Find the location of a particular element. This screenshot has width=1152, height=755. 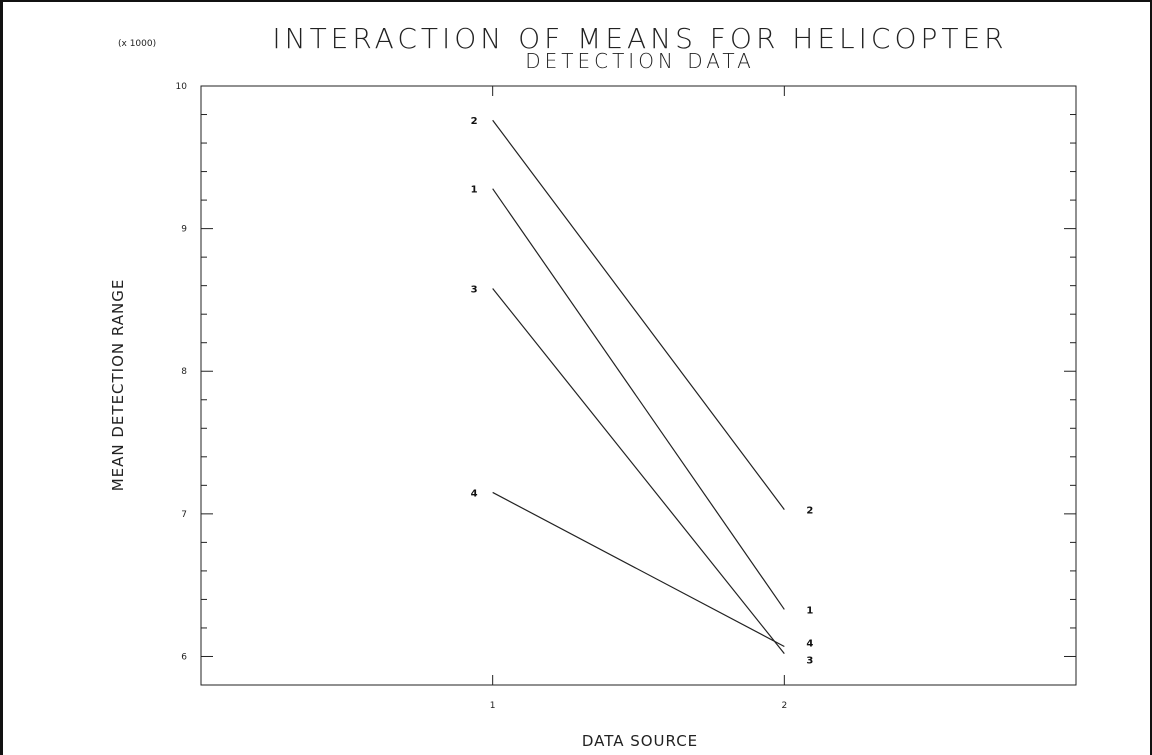

y-tick-label: 6 is located at coordinates (184, 657).